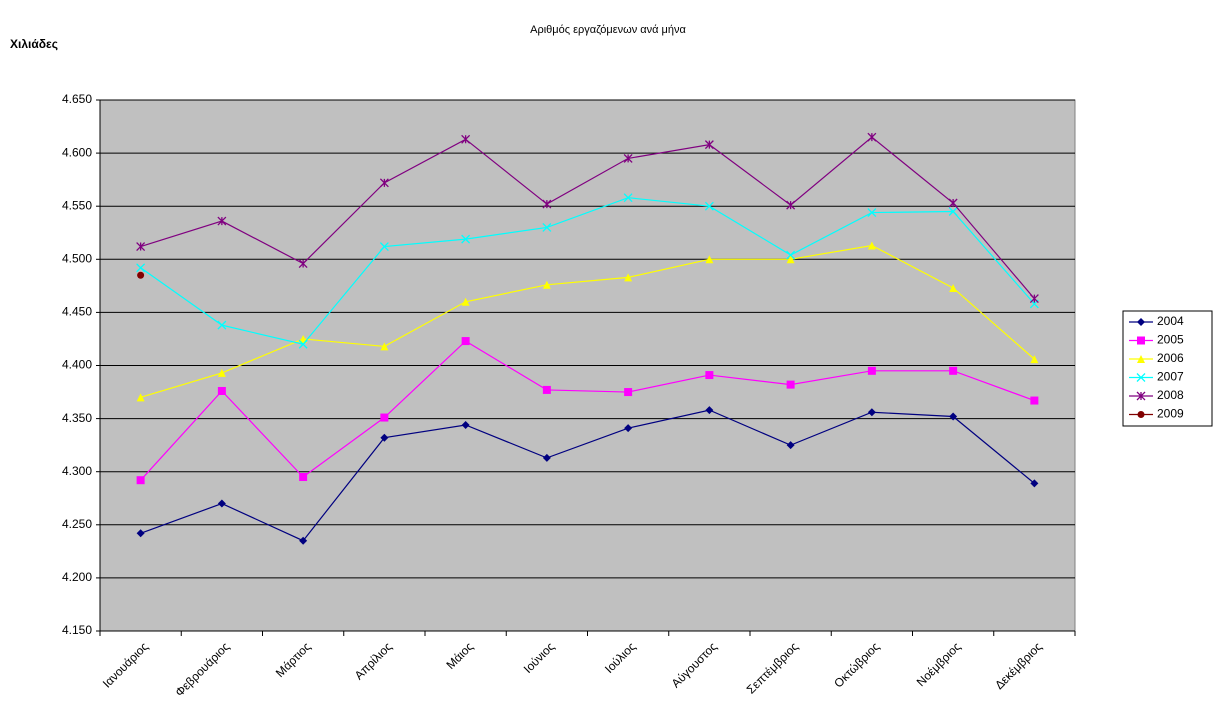 This screenshot has height=720, width=1216. Describe the element at coordinates (77, 418) in the screenshot. I see `y-tick-label: 4.350` at that location.